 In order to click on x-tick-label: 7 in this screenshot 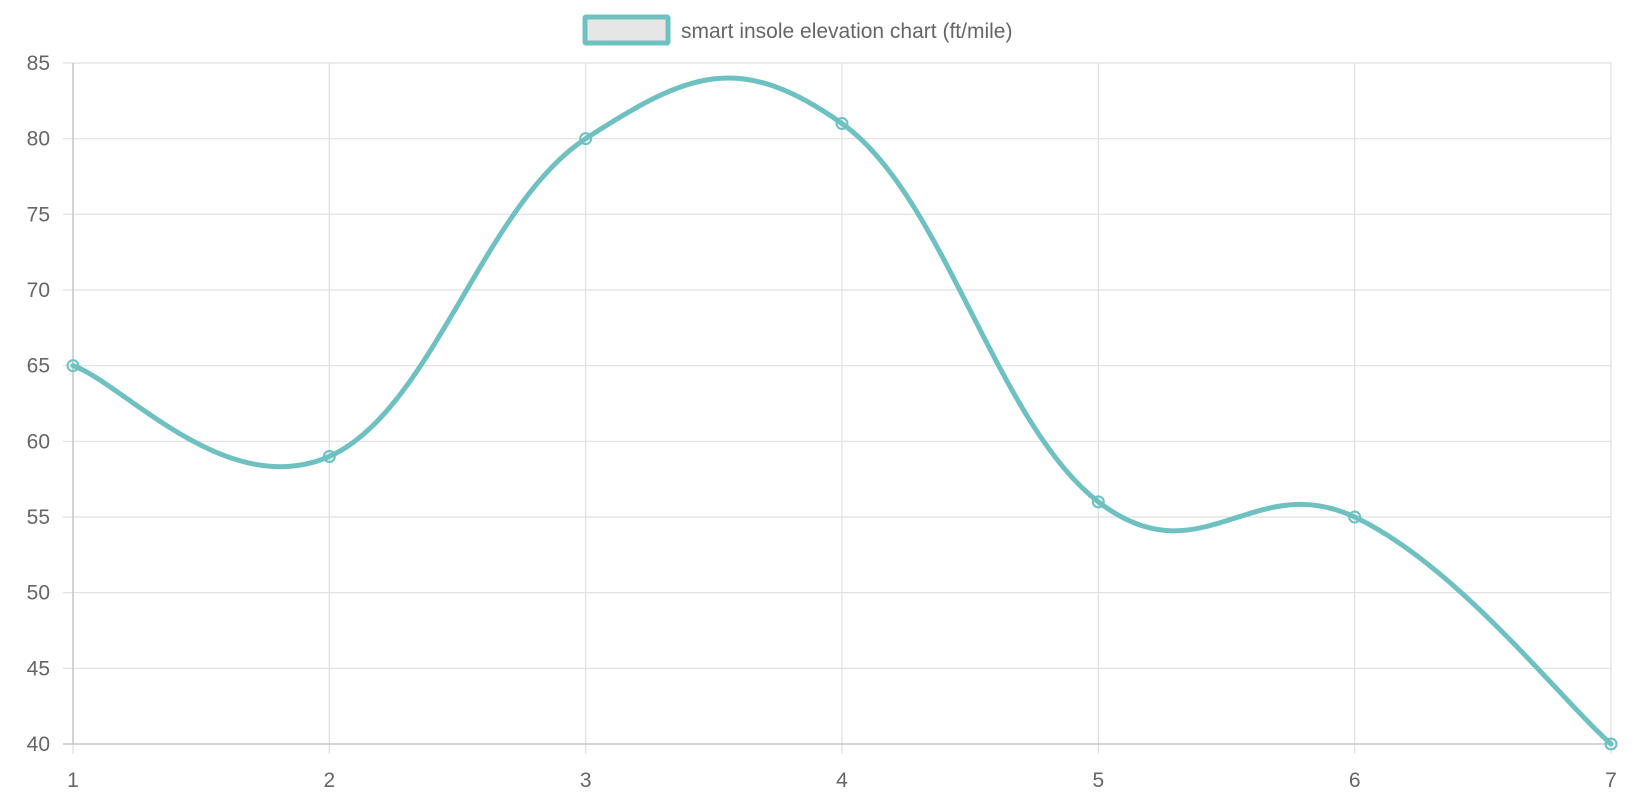, I will do `click(1611, 780)`.